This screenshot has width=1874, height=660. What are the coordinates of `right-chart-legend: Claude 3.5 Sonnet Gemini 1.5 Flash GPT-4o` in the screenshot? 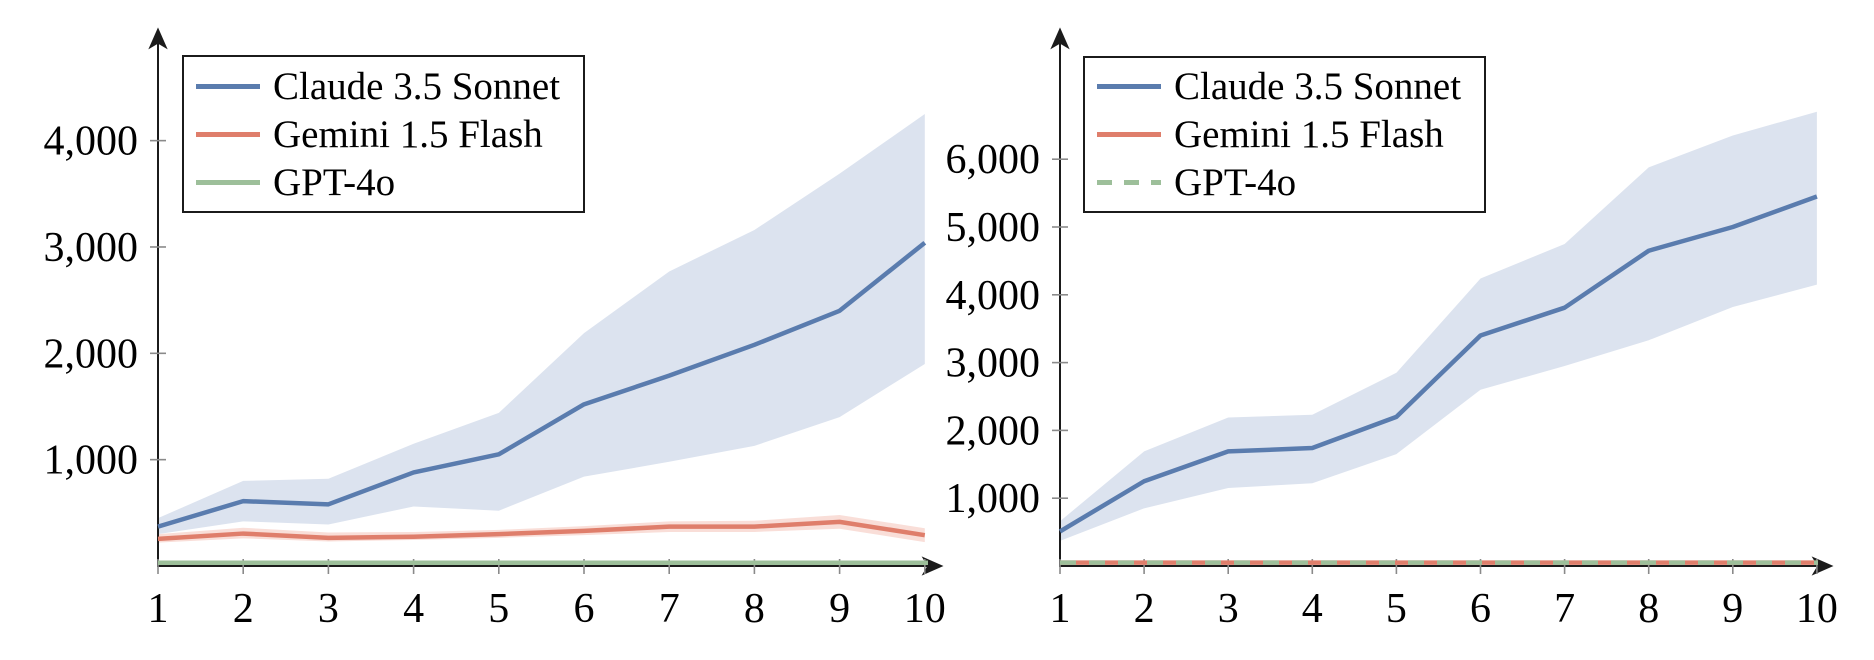 It's located at (1284, 134).